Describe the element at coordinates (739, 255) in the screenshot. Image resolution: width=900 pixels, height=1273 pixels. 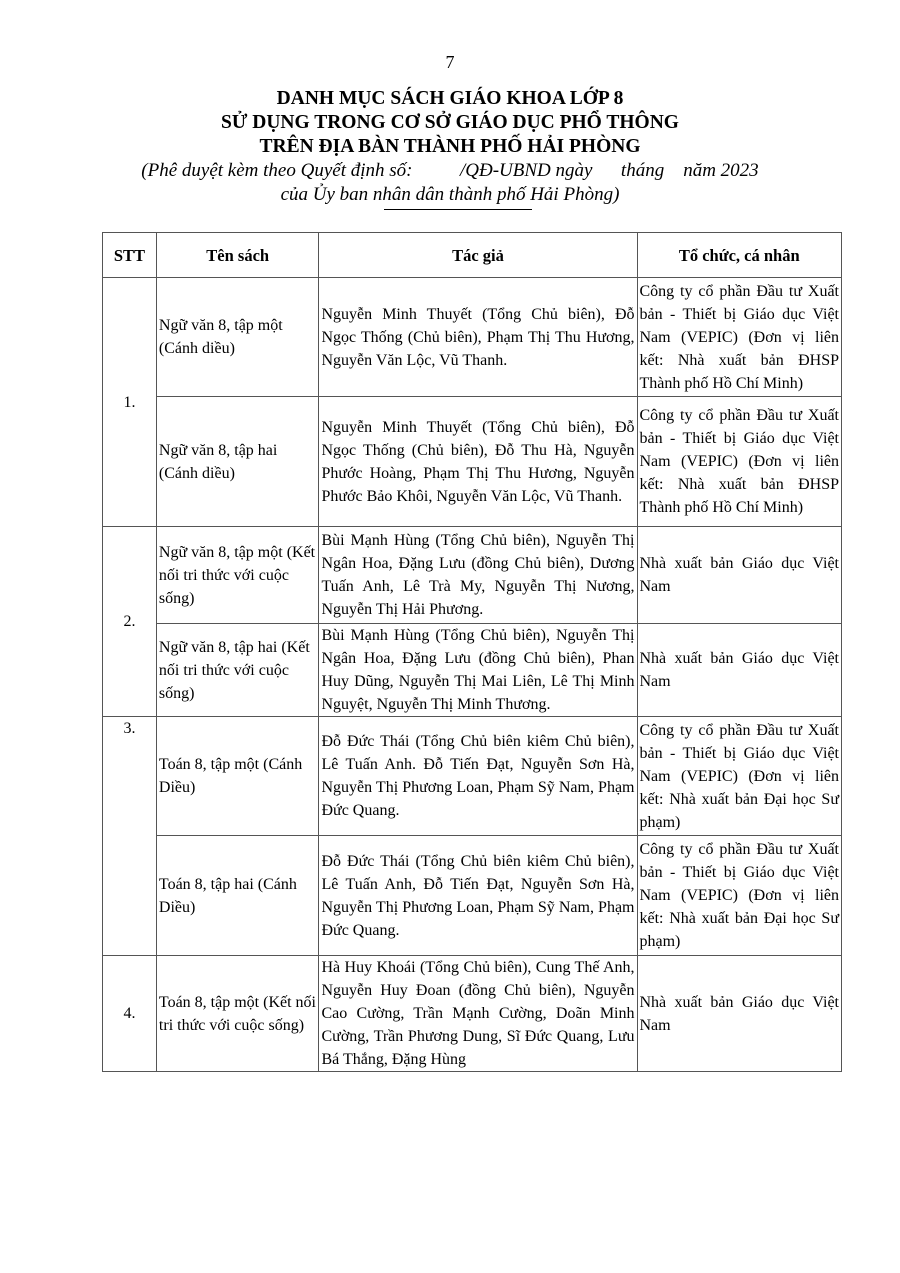
I see `header-org: Tổ chức, cá nhân` at that location.